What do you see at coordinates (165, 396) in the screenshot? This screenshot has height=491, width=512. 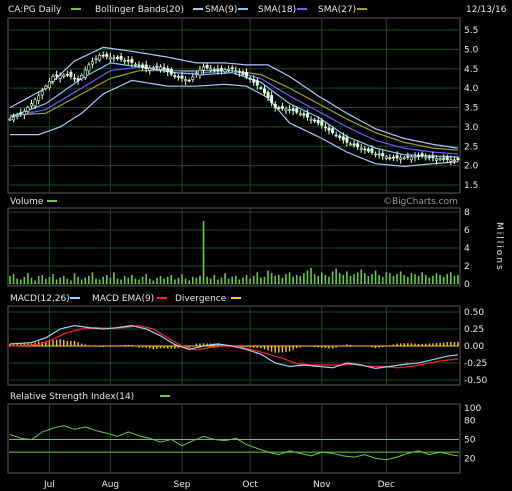 I see `rsi-legend-swatch` at bounding box center [165, 396].